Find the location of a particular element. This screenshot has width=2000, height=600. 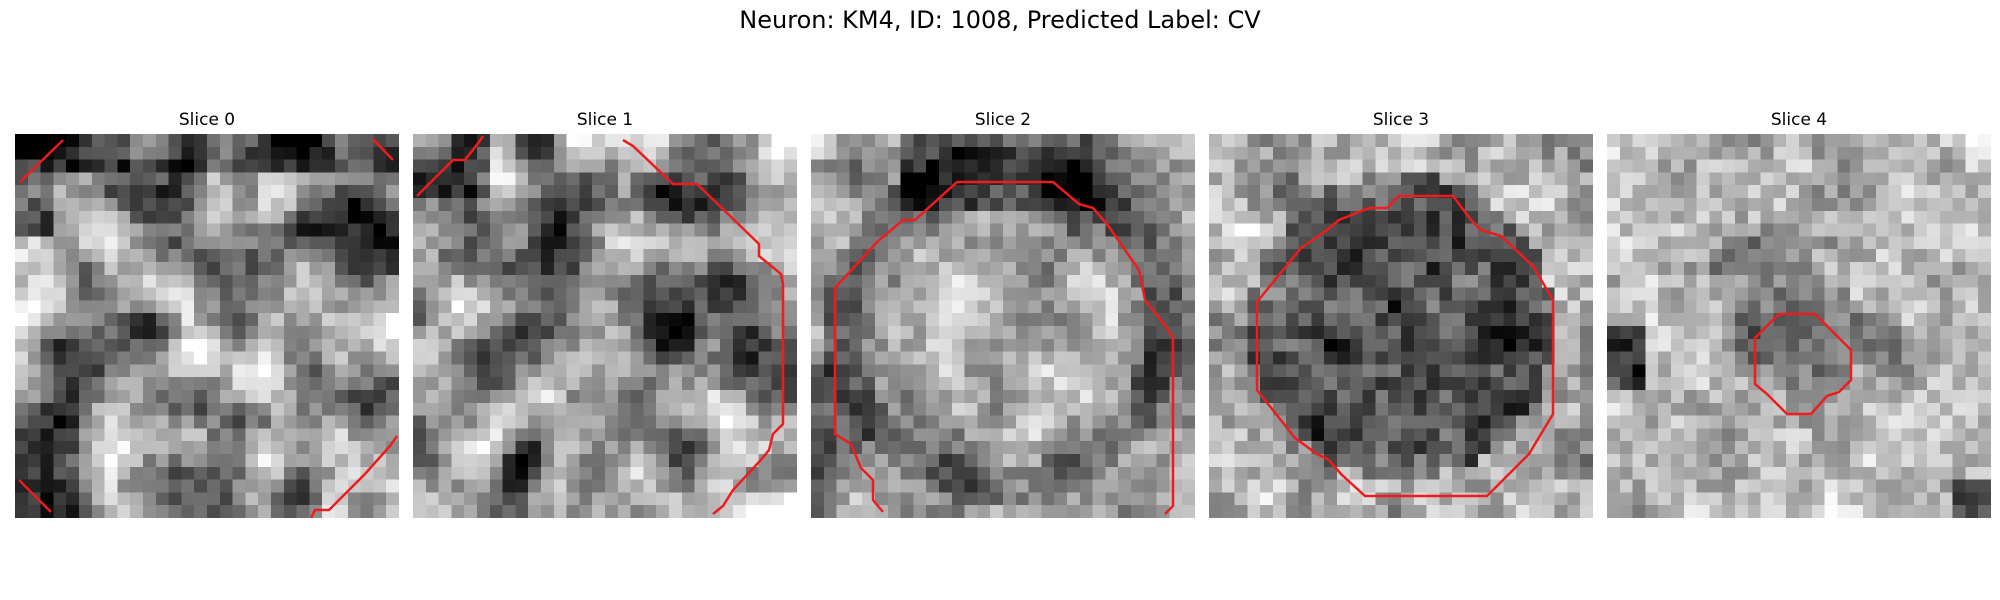

slice-title: Slice 1 is located at coordinates (605, 120).